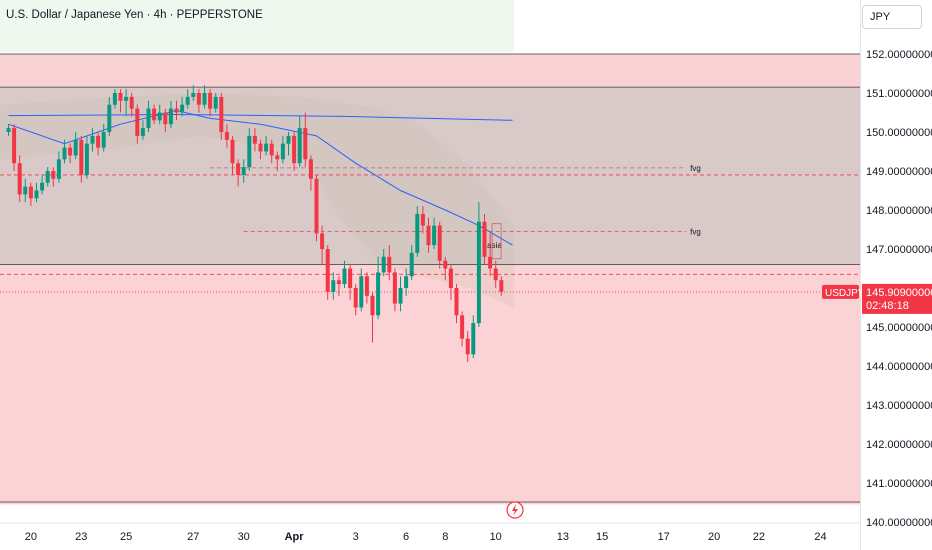 The width and height of the screenshot is (932, 550). Describe the element at coordinates (563, 537) in the screenshot. I see `time-tick-label: 13` at that location.